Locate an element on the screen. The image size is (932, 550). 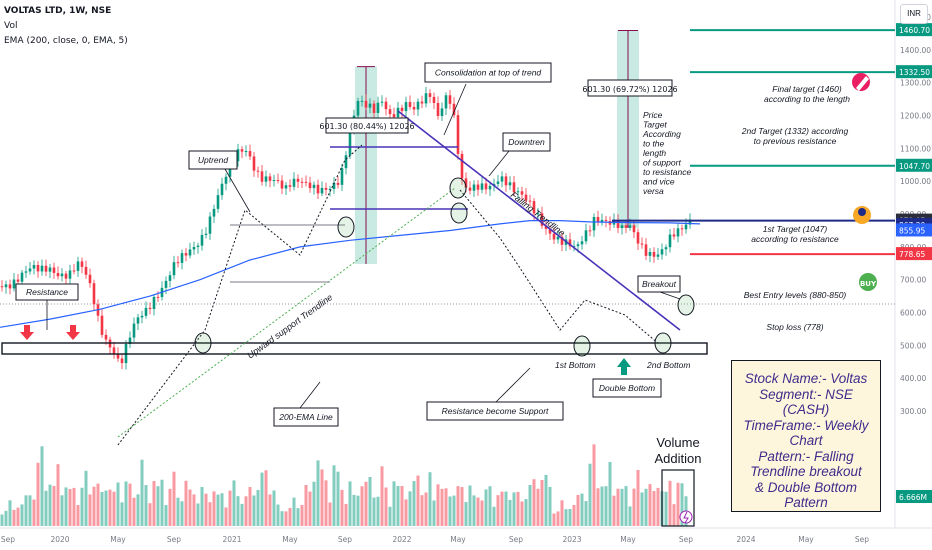
volume-layer is located at coordinates (344, 485).